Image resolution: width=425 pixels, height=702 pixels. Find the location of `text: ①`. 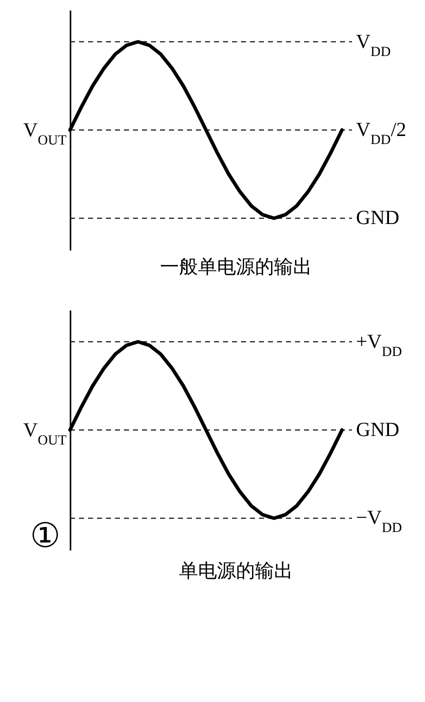

text: ① is located at coordinates (45, 536).